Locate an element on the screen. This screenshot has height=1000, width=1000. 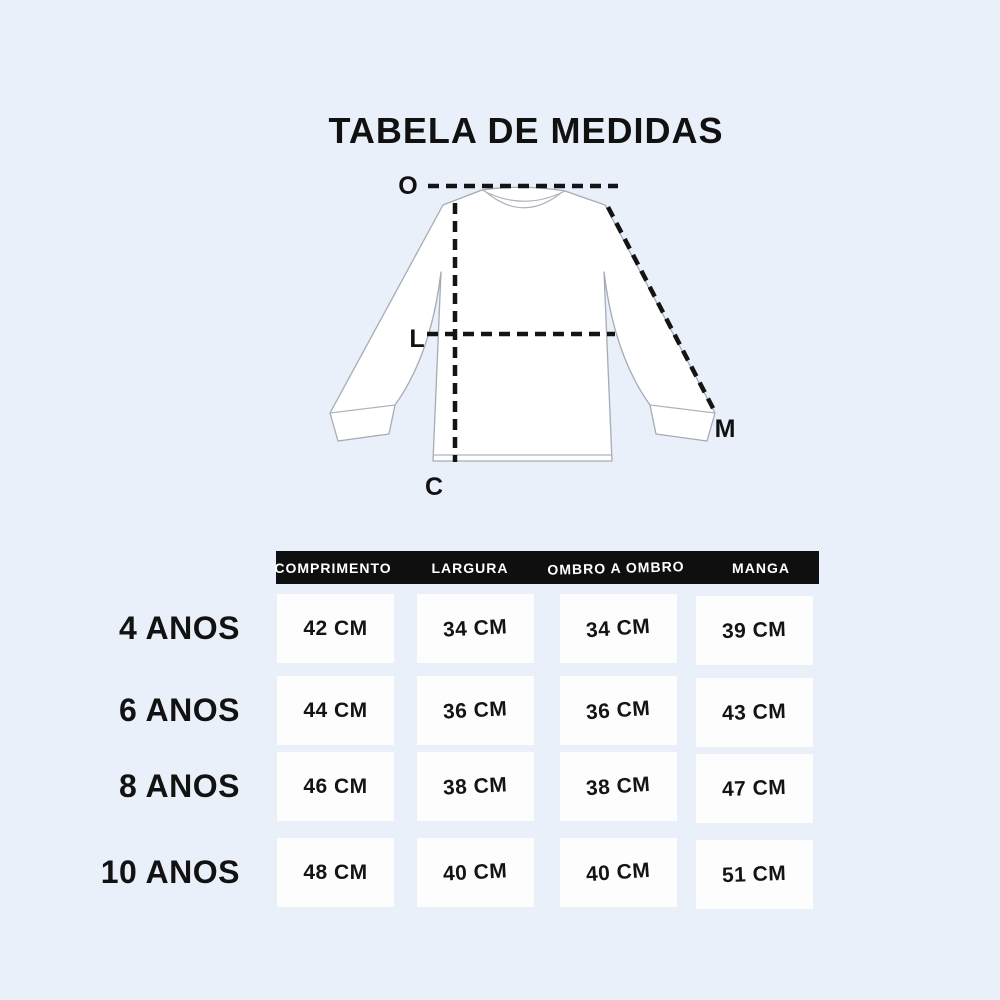
cuff-seam-right is located at coordinates (682, 409).